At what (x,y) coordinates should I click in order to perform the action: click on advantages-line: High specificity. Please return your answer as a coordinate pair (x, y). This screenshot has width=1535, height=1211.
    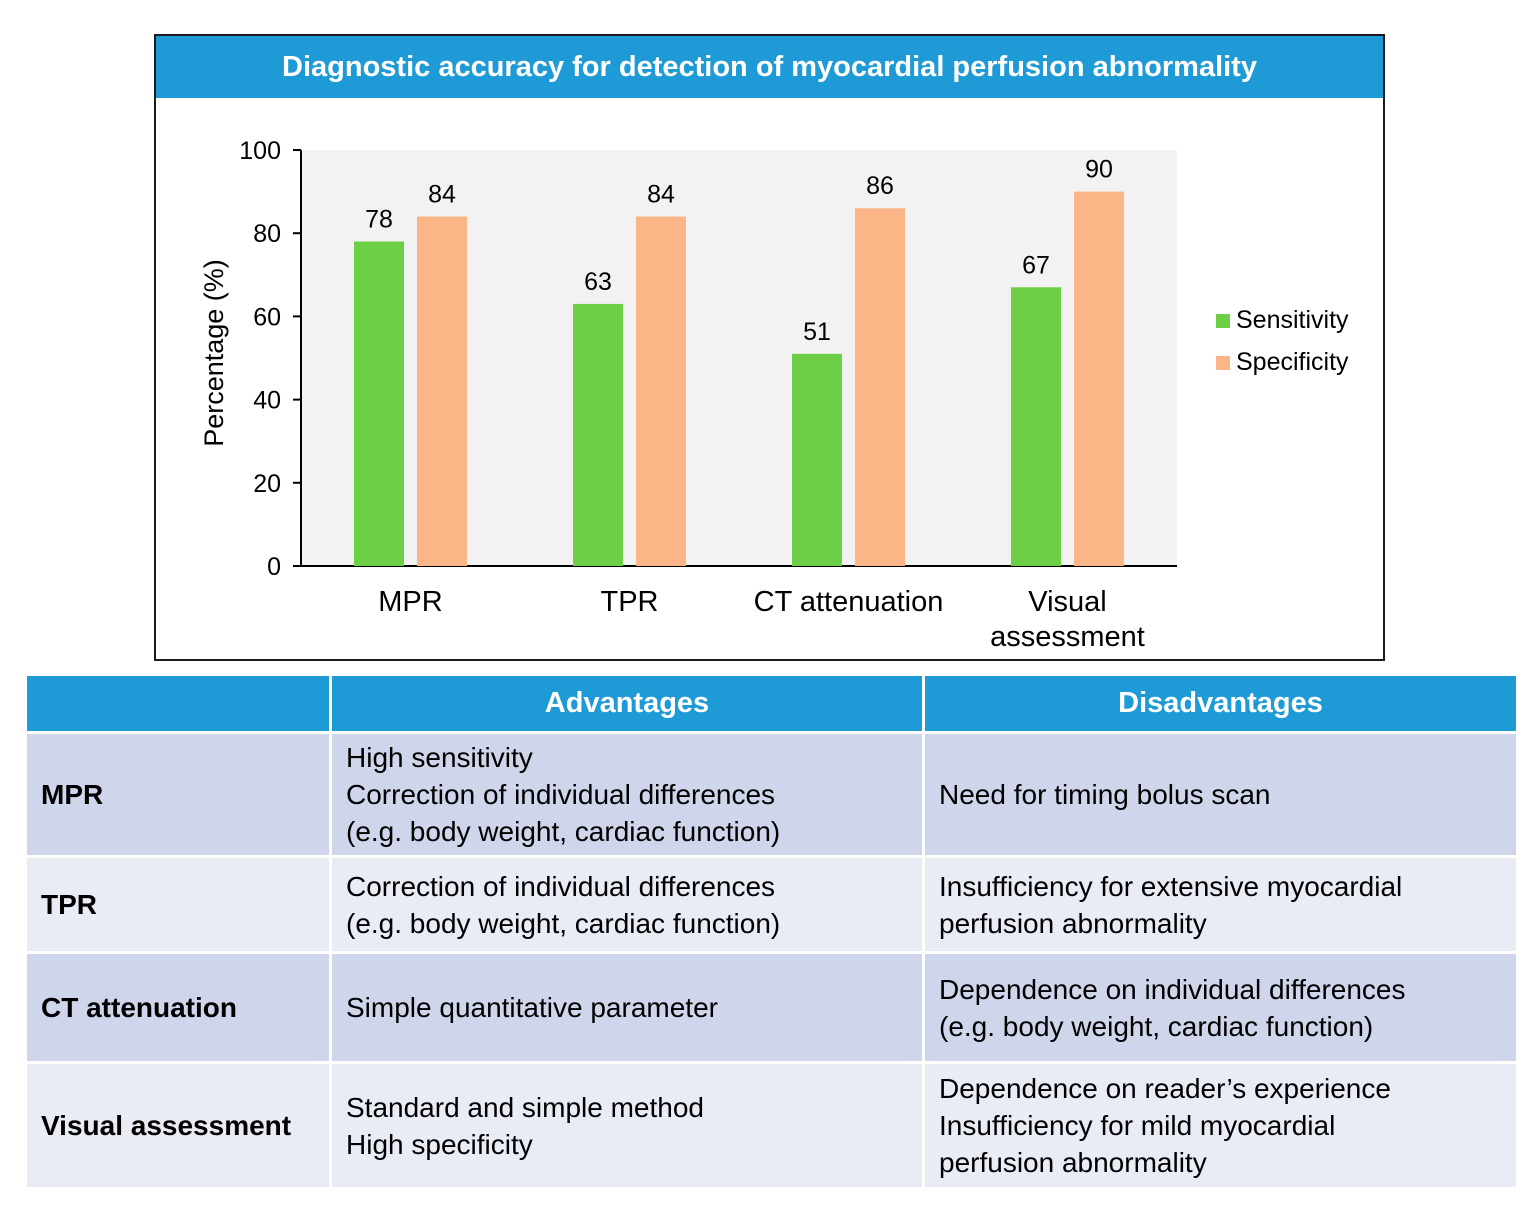
    Looking at the image, I should click on (439, 1144).